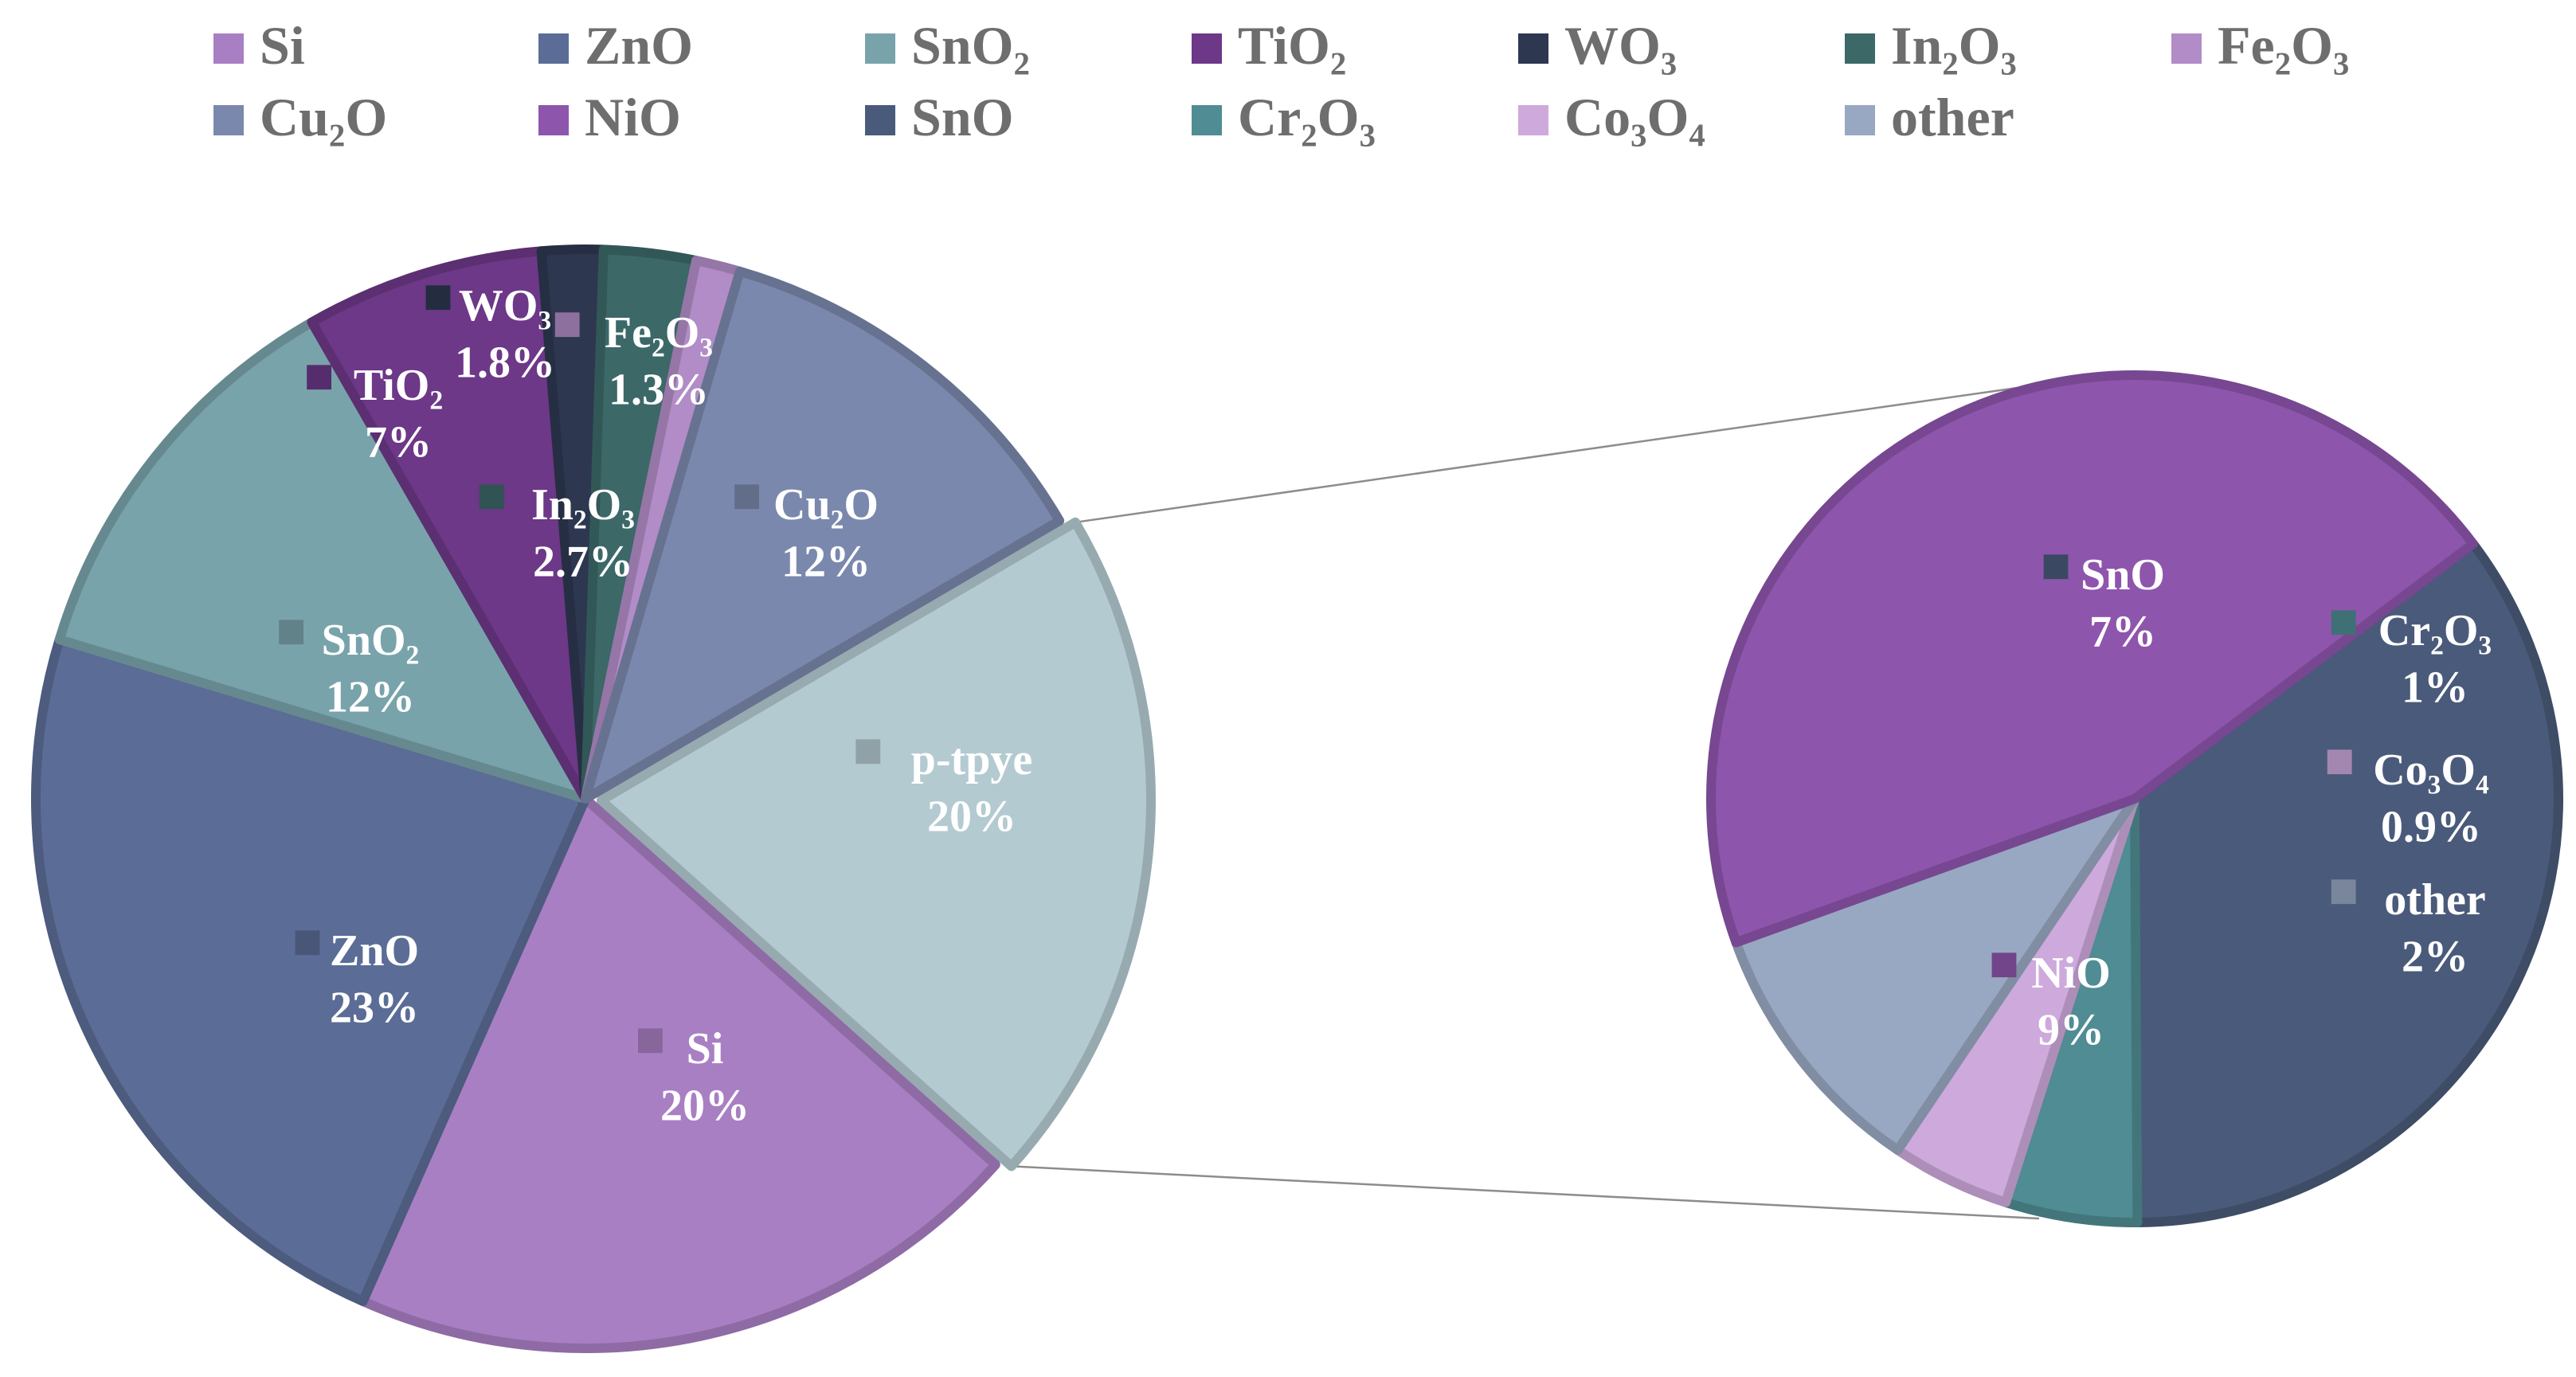 The image size is (2576, 1377). What do you see at coordinates (357, 979) in the screenshot?
I see `main-label-zno: ZnO 23%` at bounding box center [357, 979].